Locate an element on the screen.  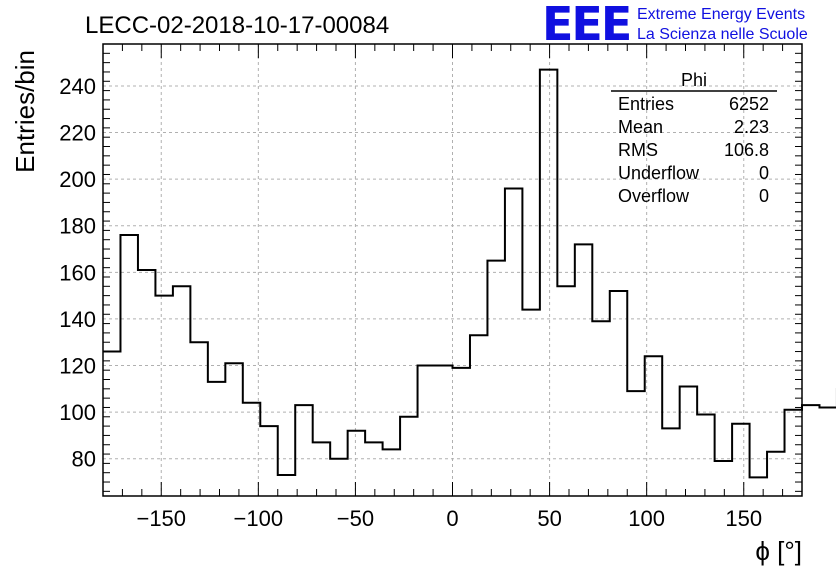
stats-title: Phi is located at coordinates (694, 80).